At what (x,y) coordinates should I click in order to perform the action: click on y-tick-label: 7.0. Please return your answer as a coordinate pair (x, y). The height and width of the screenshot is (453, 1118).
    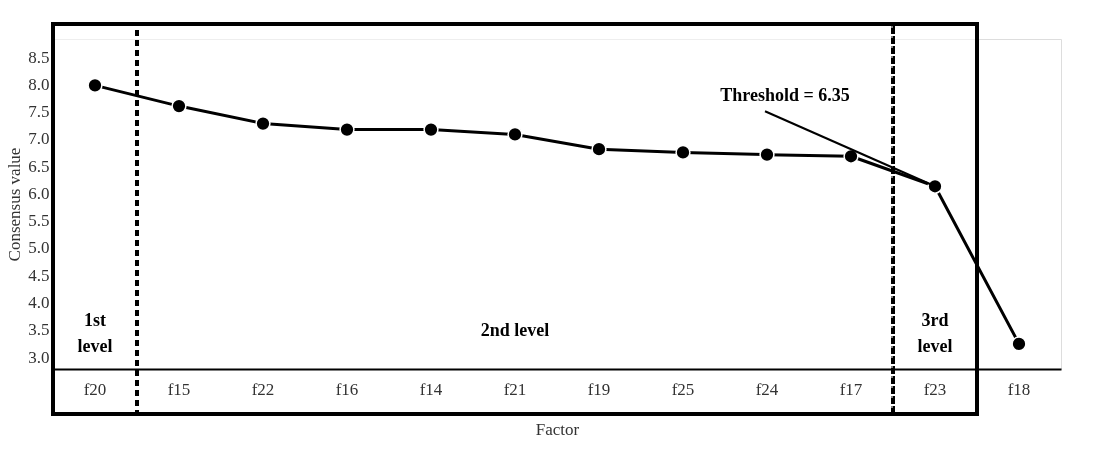
    Looking at the image, I should click on (39, 139).